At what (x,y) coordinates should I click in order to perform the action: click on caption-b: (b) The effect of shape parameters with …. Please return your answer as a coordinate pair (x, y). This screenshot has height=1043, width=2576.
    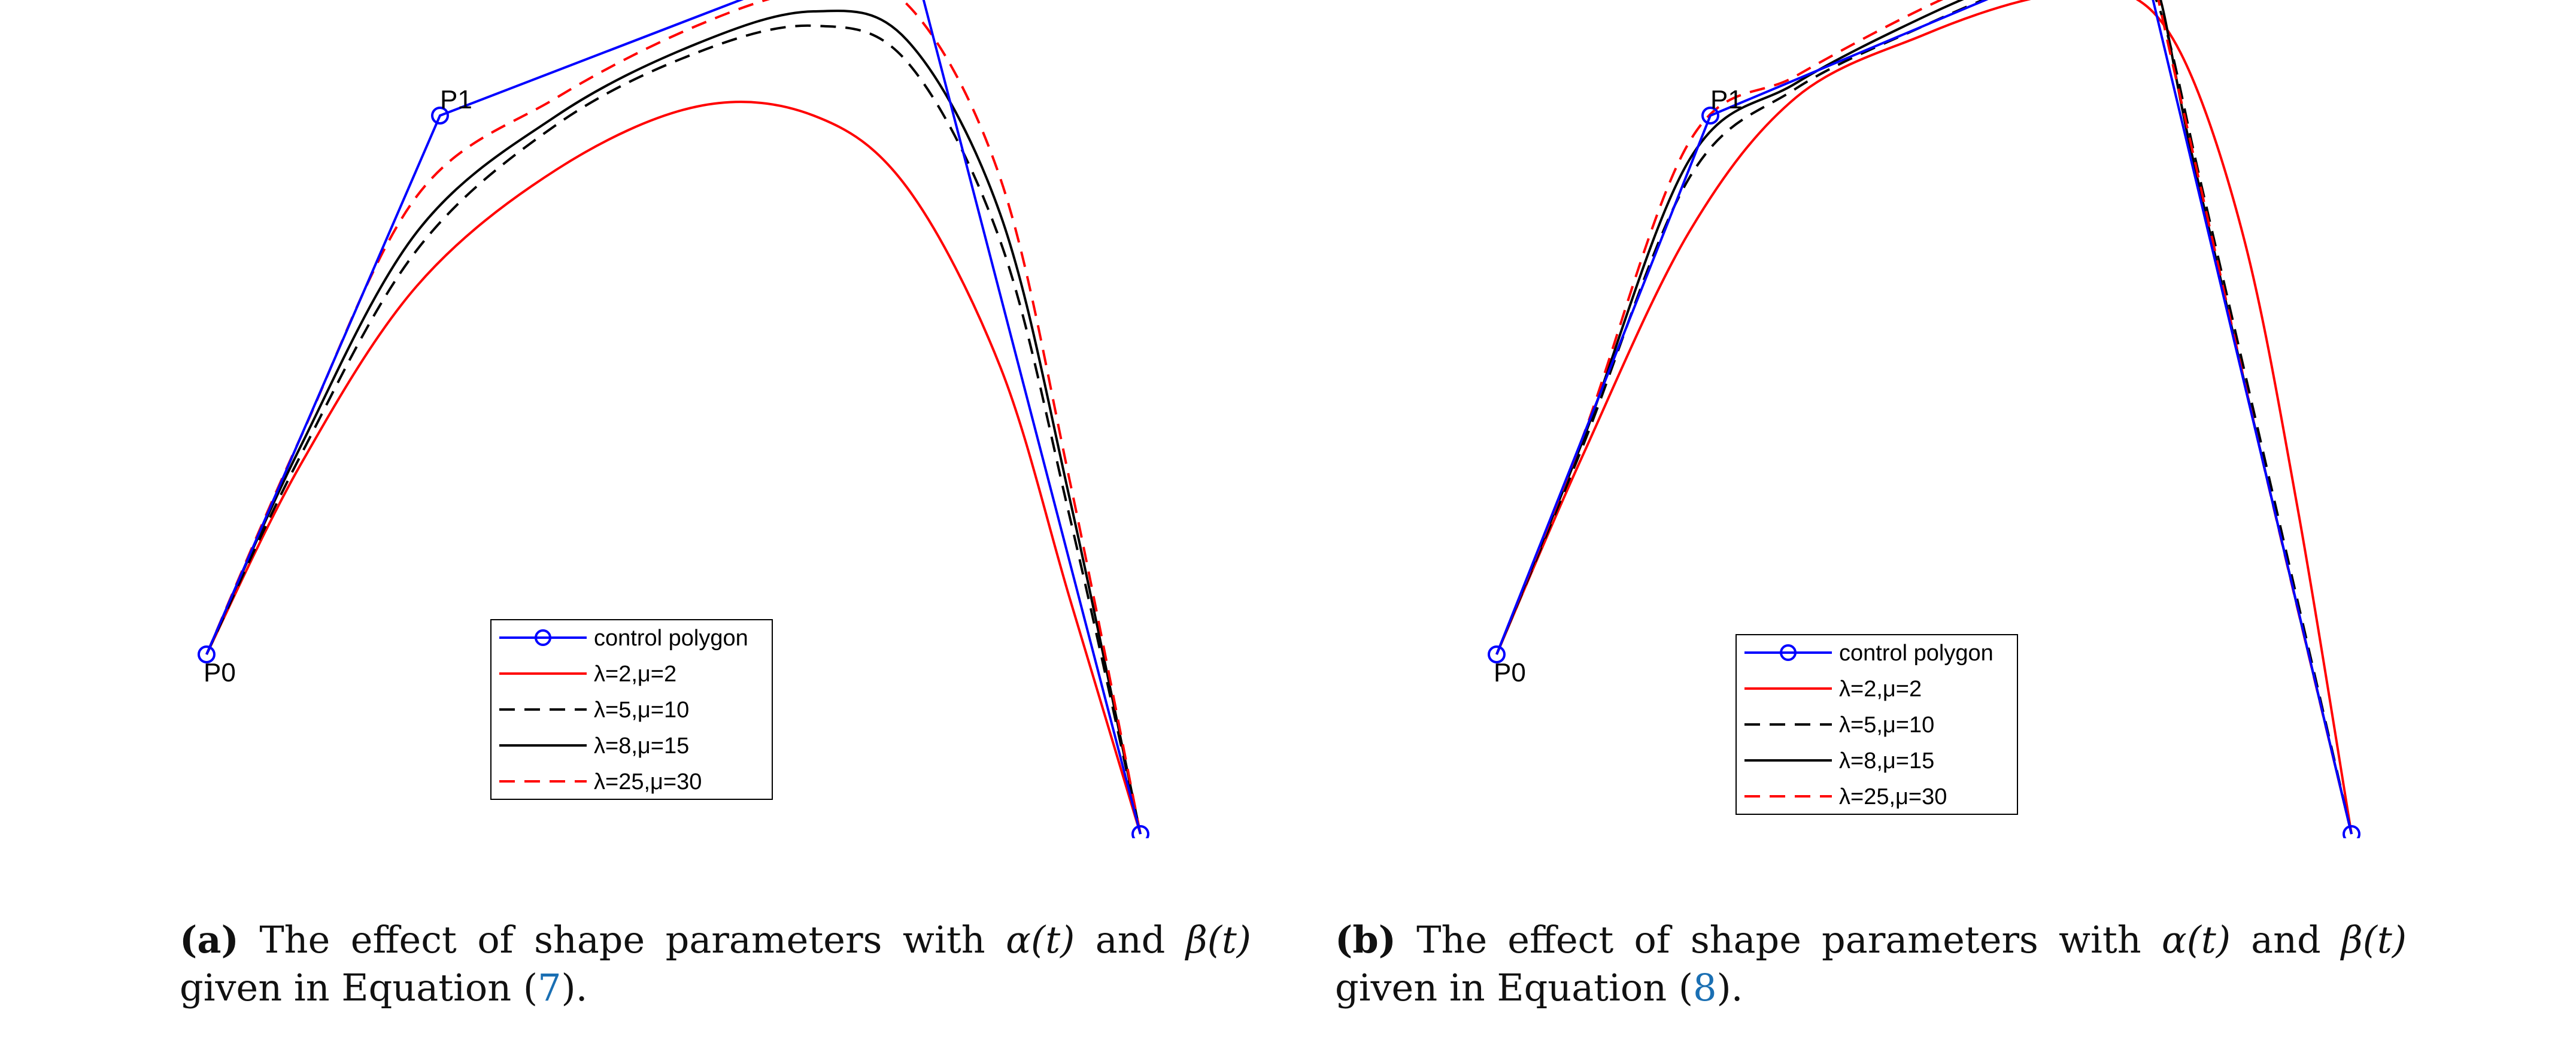
    Looking at the image, I should click on (1871, 964).